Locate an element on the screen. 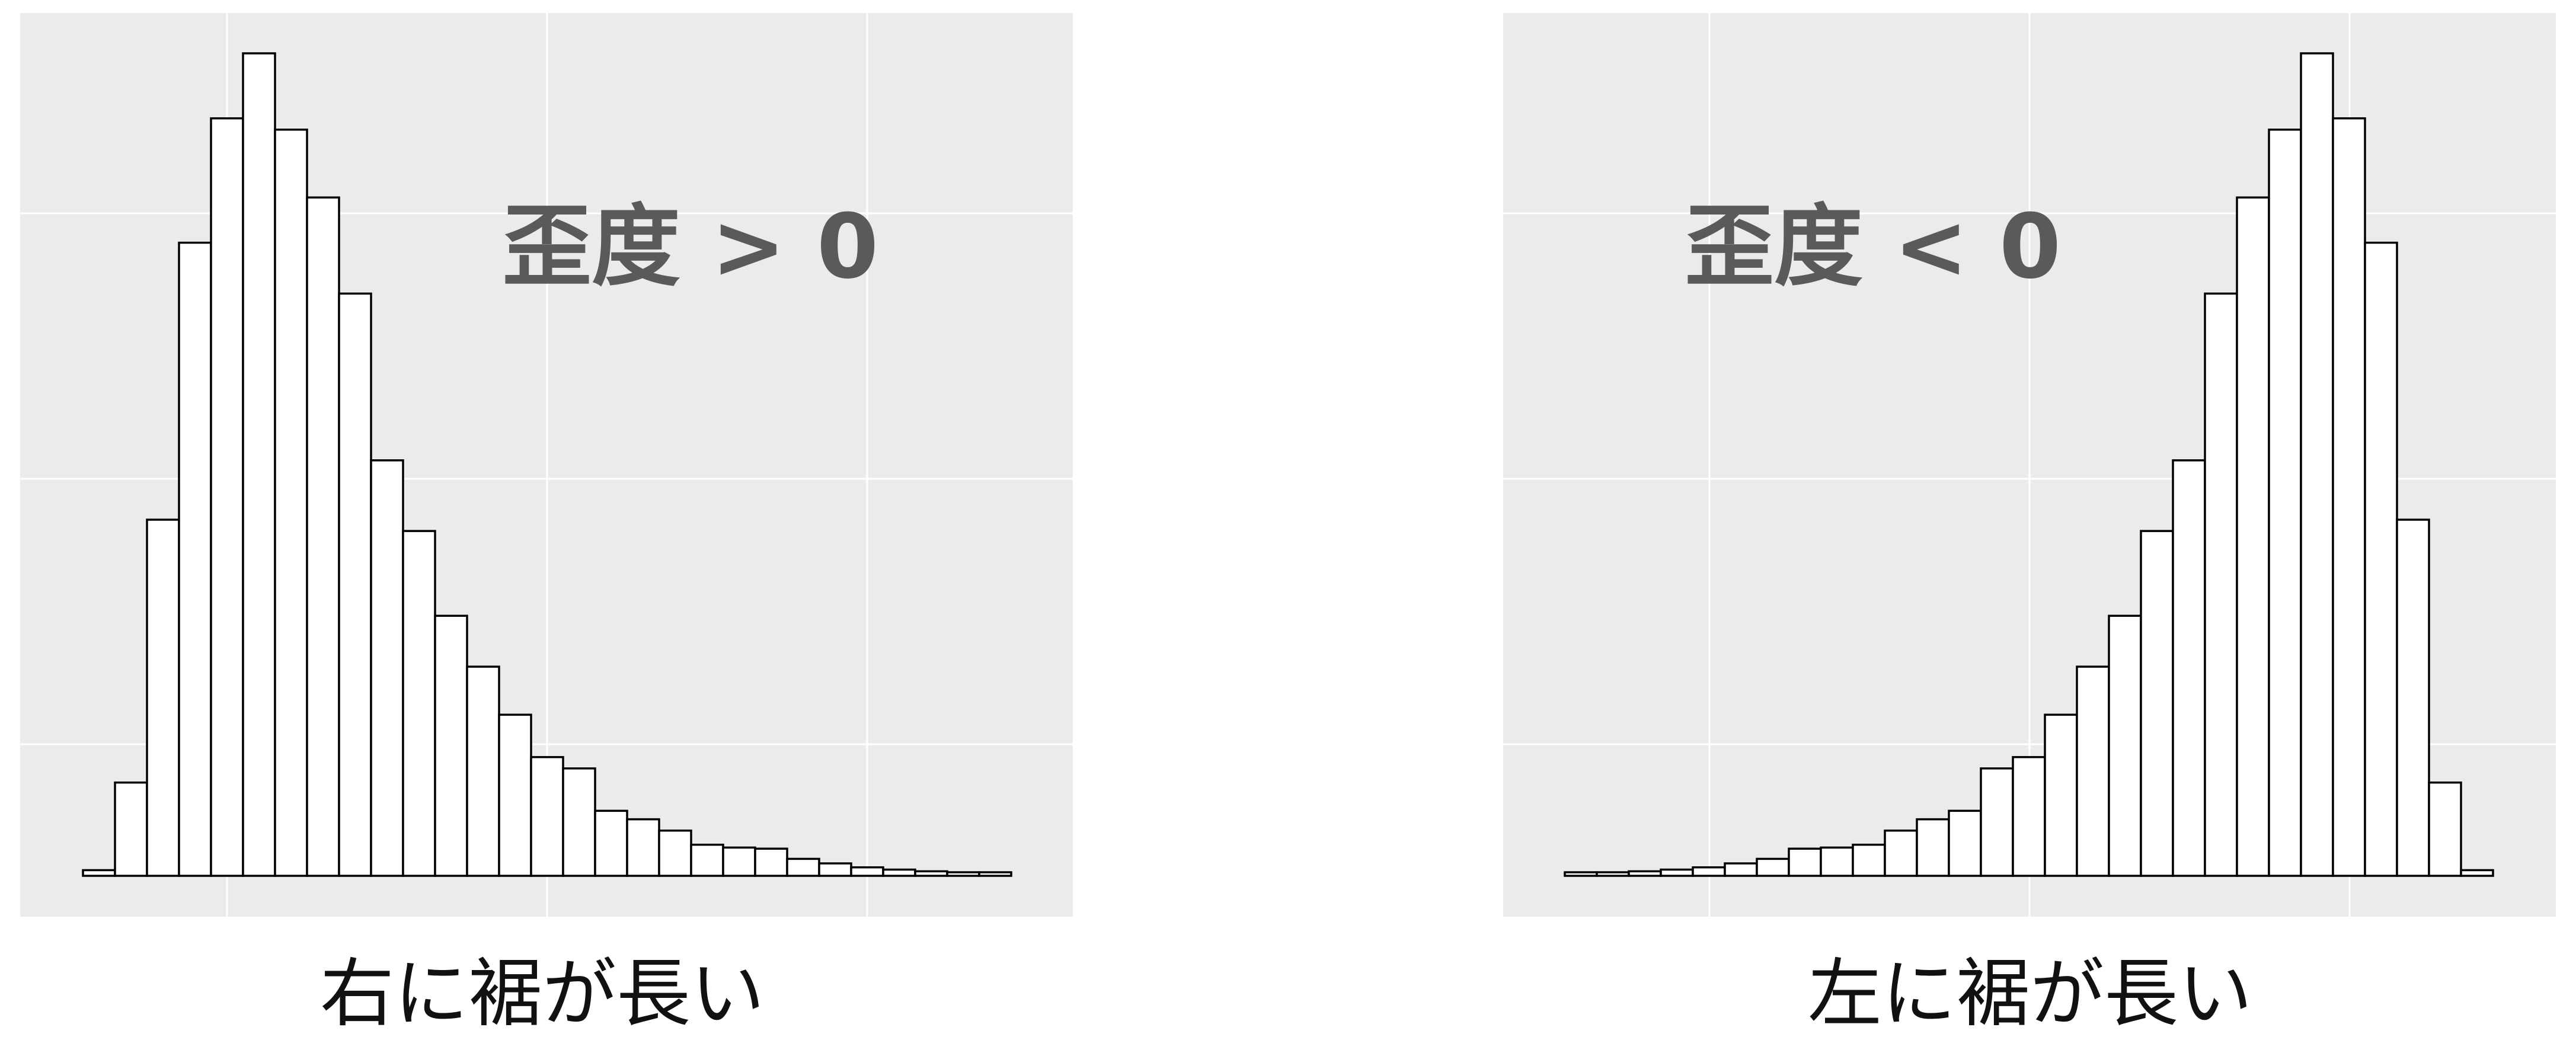 Image resolution: width=2576 pixels, height=1037 pixels. skewness-annotation: 歪度 < 0 is located at coordinates (1873, 247).